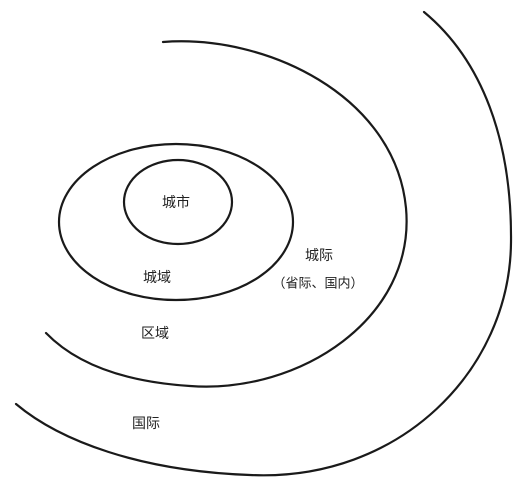  Describe the element at coordinates (317, 284) in the screenshot. I see `label-intercity-note: （省际、国内）` at that location.